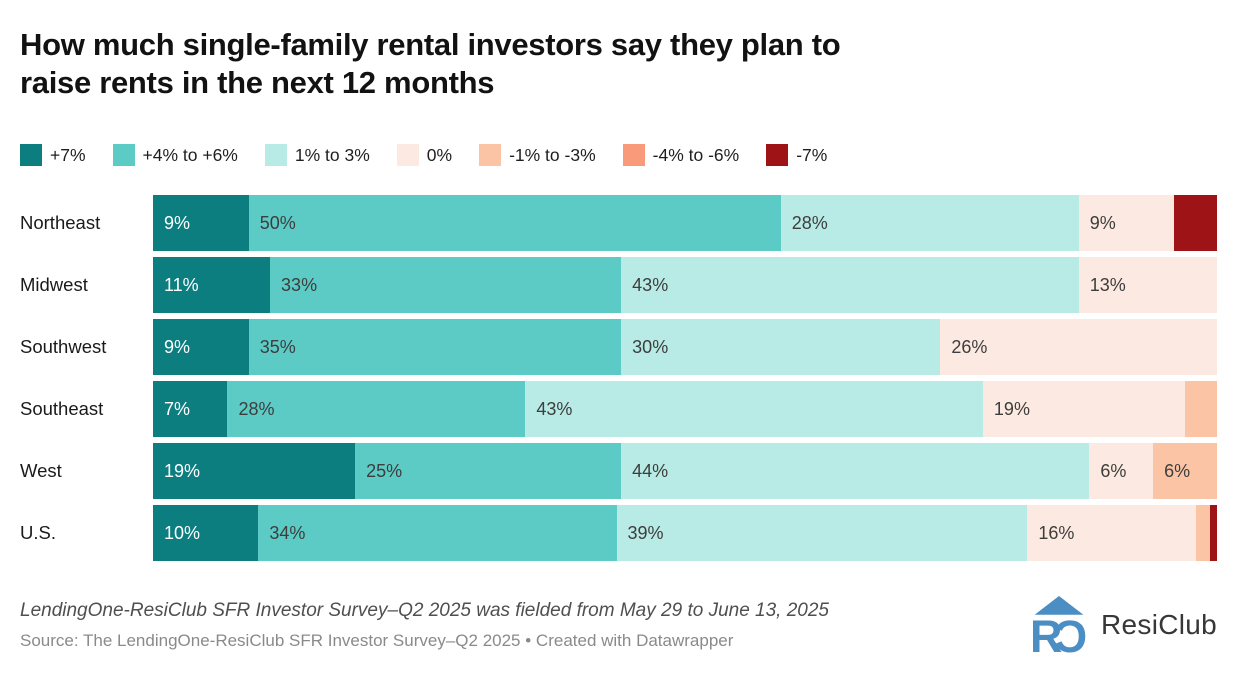  I want to click on bar-segment-label: 39%, so click(645, 532).